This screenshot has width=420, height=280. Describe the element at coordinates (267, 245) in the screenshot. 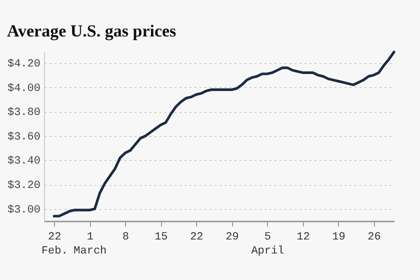

I see `x-tick-label: 5 April` at that location.